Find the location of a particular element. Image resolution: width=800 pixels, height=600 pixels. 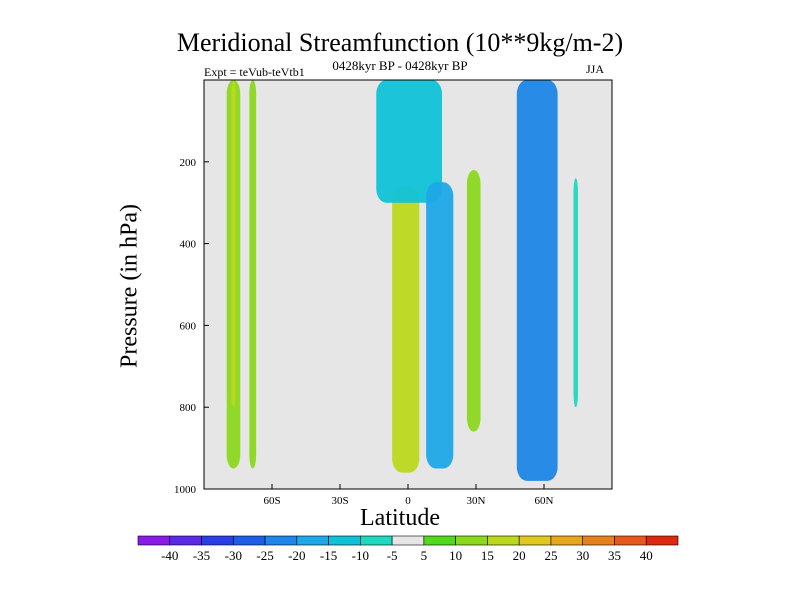

colorbar-label: 30 is located at coordinates (582, 555).